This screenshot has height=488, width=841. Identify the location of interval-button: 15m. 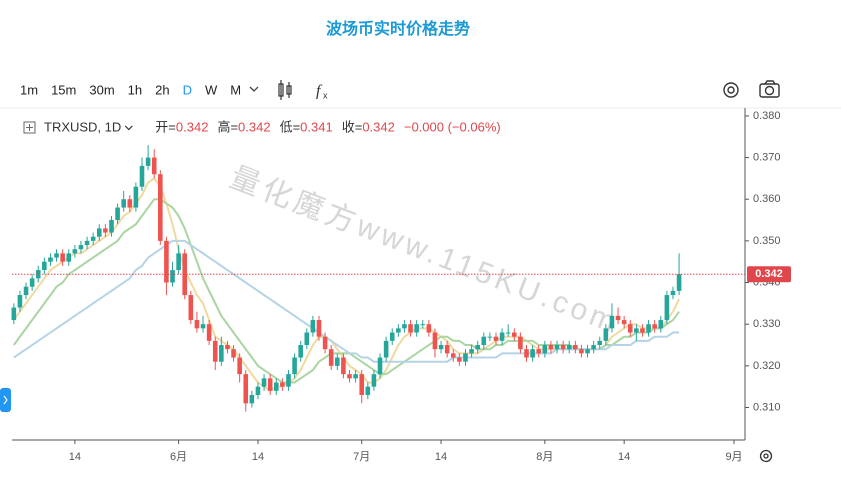
(63, 89).